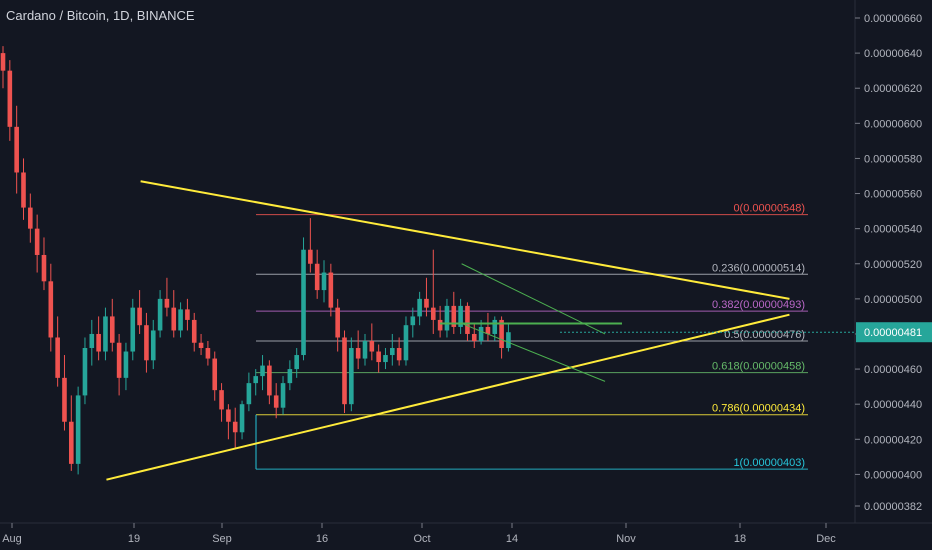 This screenshot has width=932, height=550. What do you see at coordinates (893, 265) in the screenshot?
I see `y-tick-label: 0.00000520` at bounding box center [893, 265].